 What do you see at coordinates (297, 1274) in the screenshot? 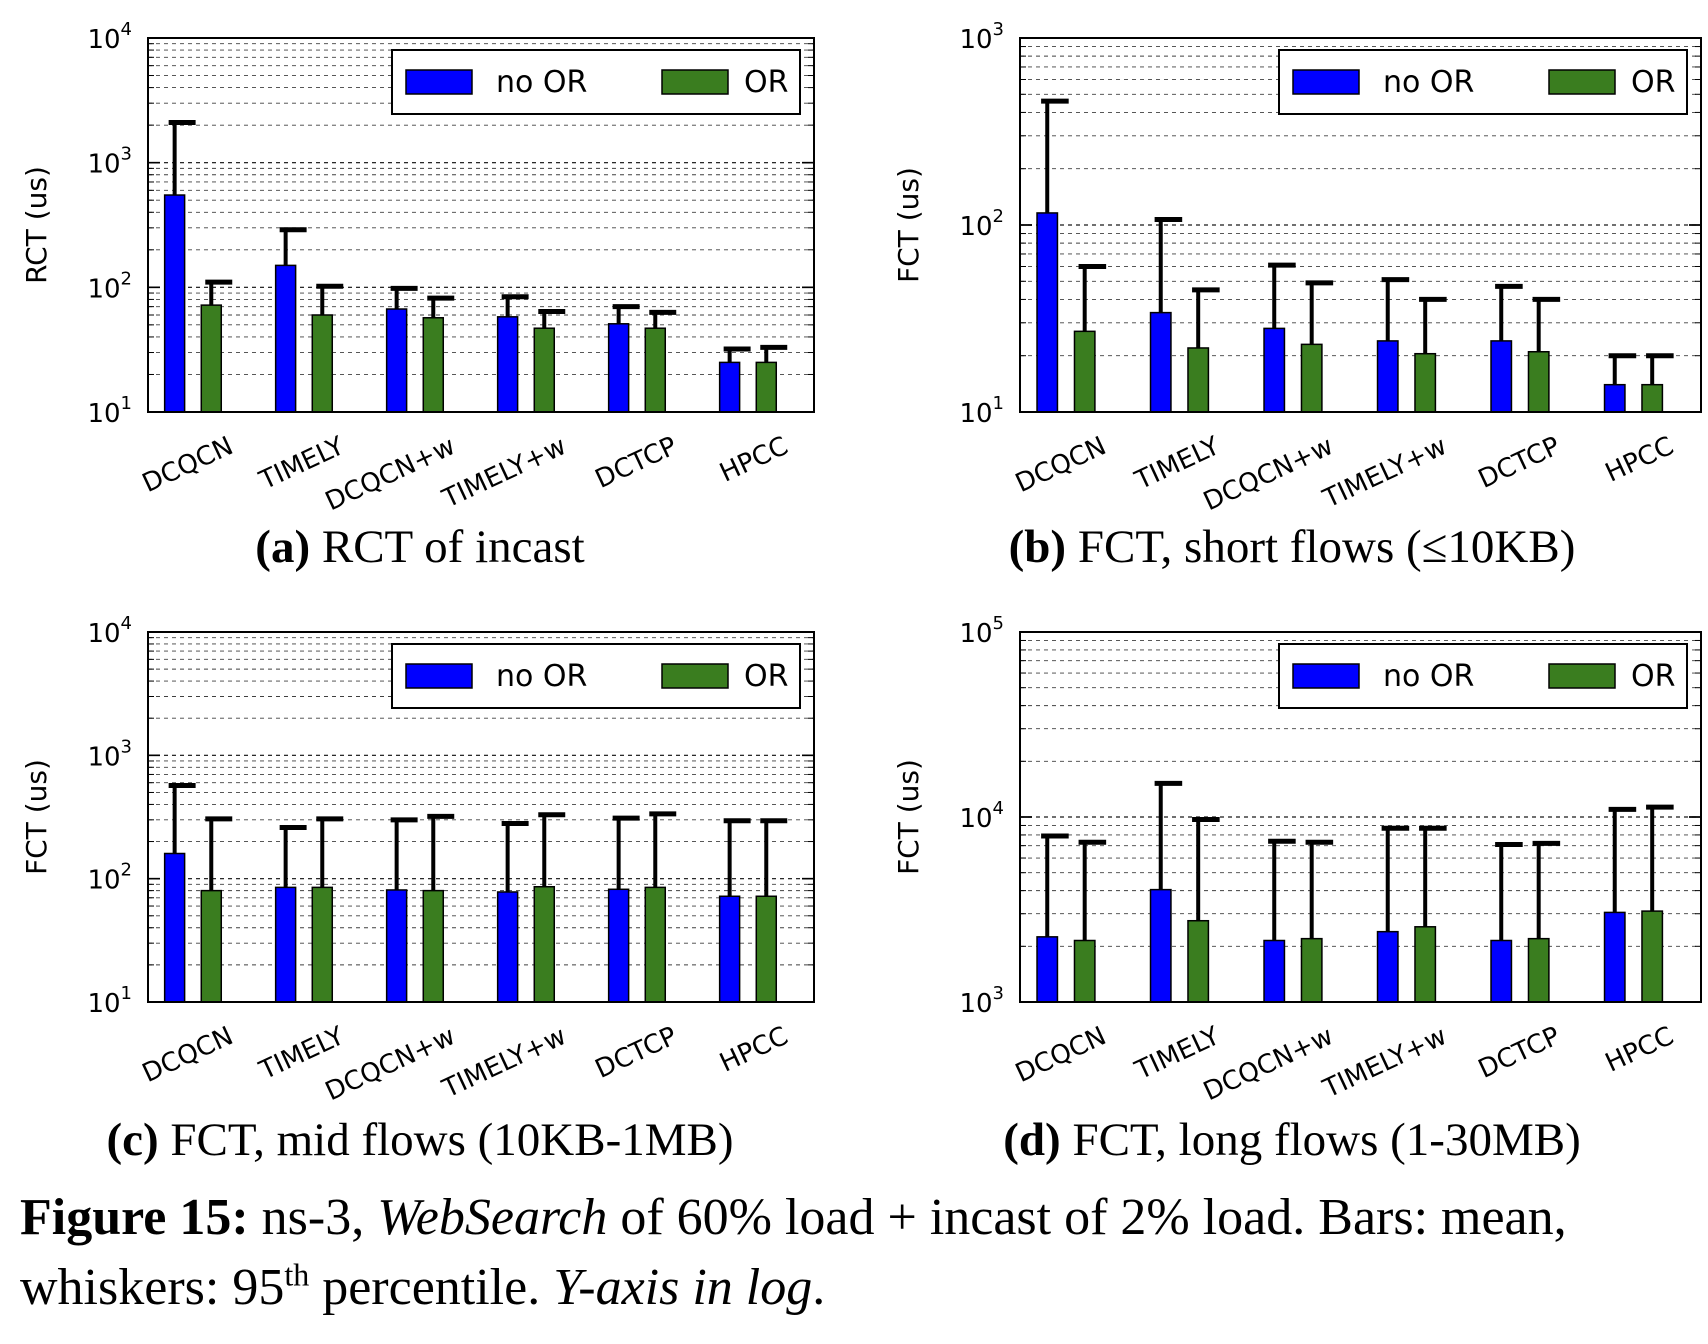
I see `caption-superscript: th` at bounding box center [297, 1274].